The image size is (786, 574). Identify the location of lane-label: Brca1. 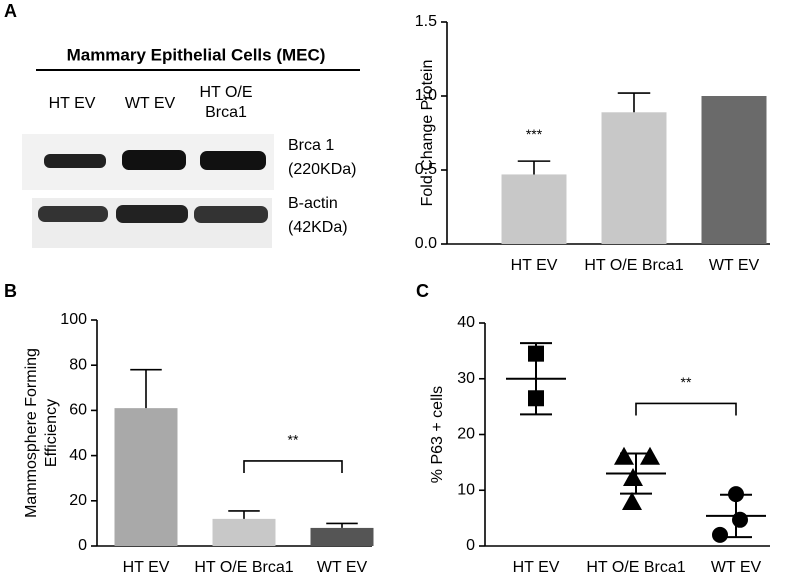
(226, 112).